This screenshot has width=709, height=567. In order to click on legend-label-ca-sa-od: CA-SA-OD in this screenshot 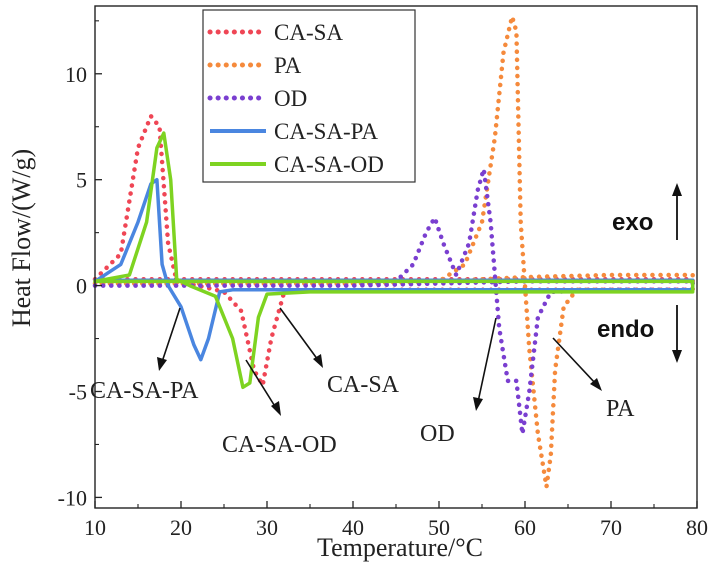, I will do `click(329, 164)`.